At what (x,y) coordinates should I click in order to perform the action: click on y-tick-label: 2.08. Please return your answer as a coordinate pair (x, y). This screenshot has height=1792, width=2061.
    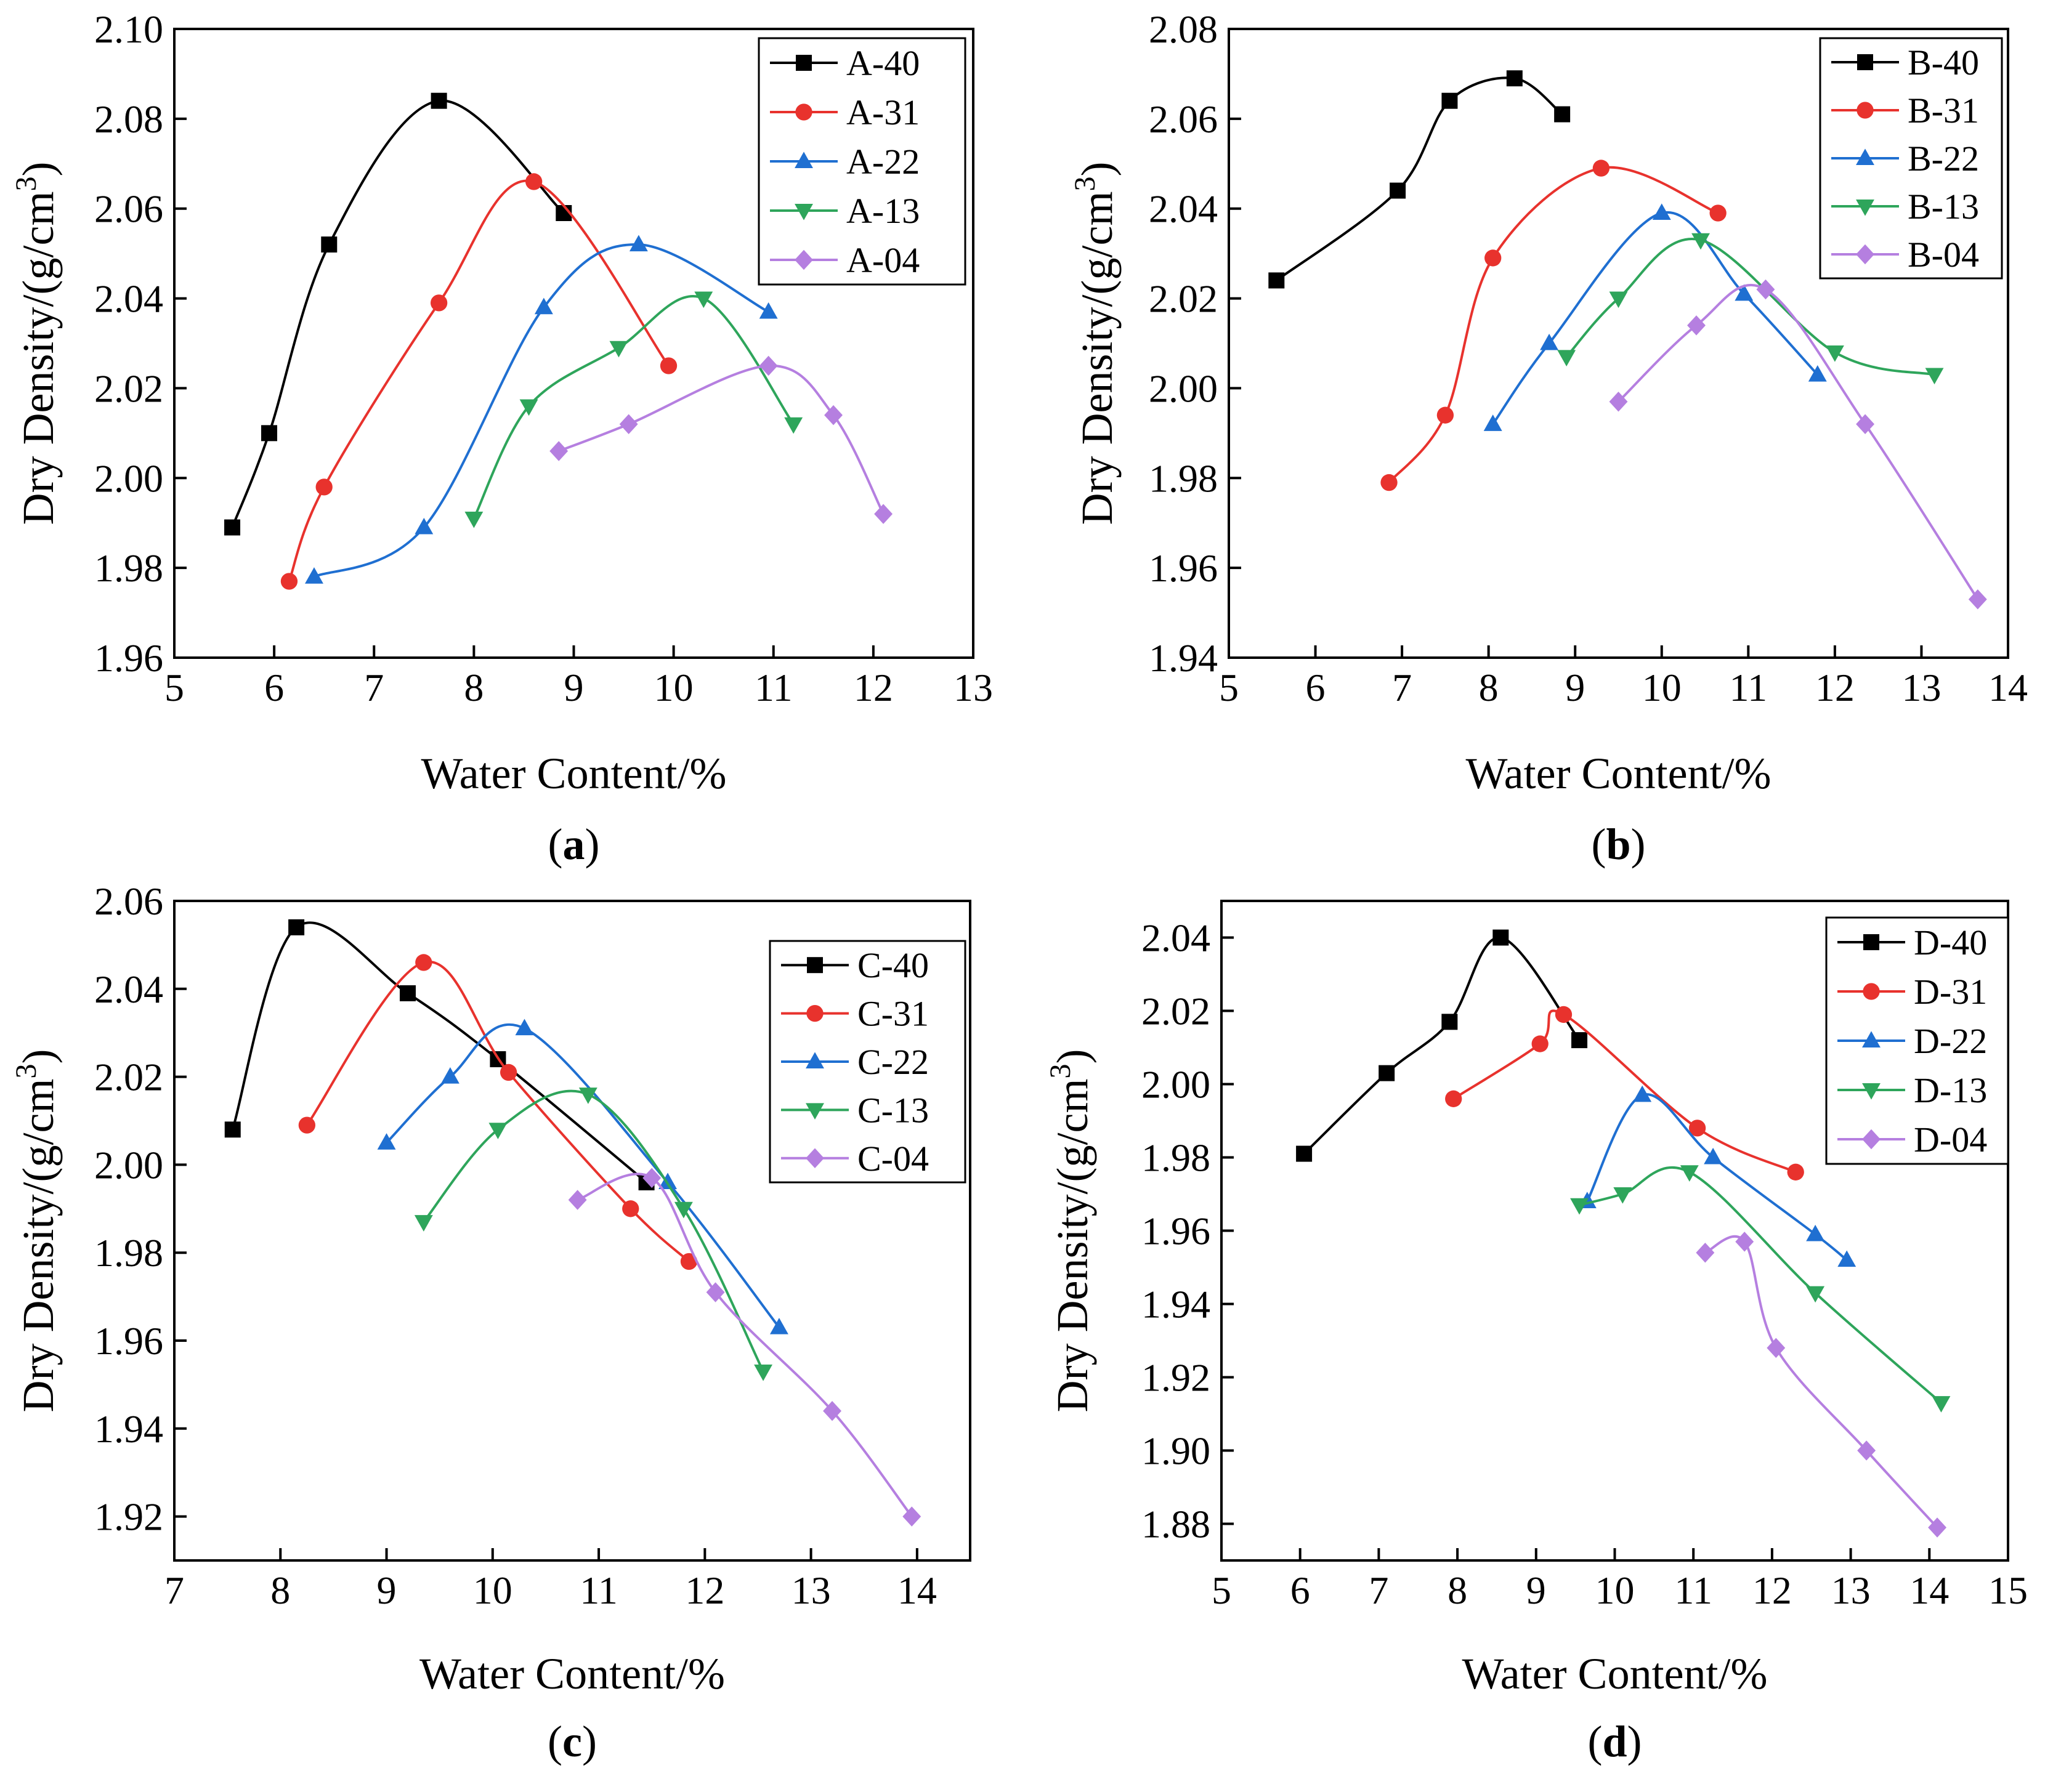
    Looking at the image, I should click on (128, 119).